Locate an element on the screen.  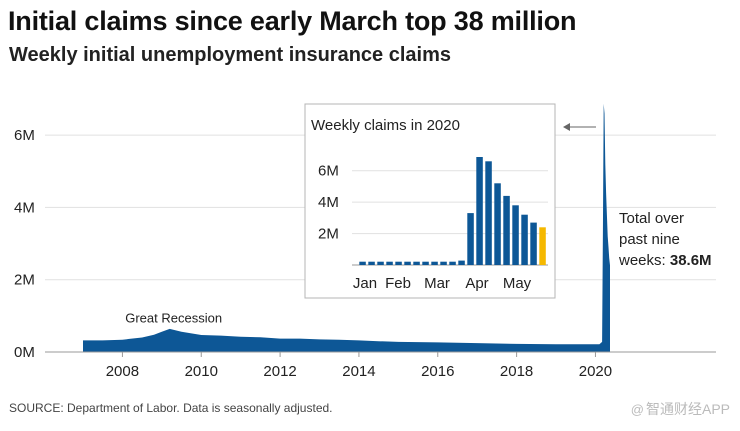
watermark: @ 智通财经APP is located at coordinates (680, 409).